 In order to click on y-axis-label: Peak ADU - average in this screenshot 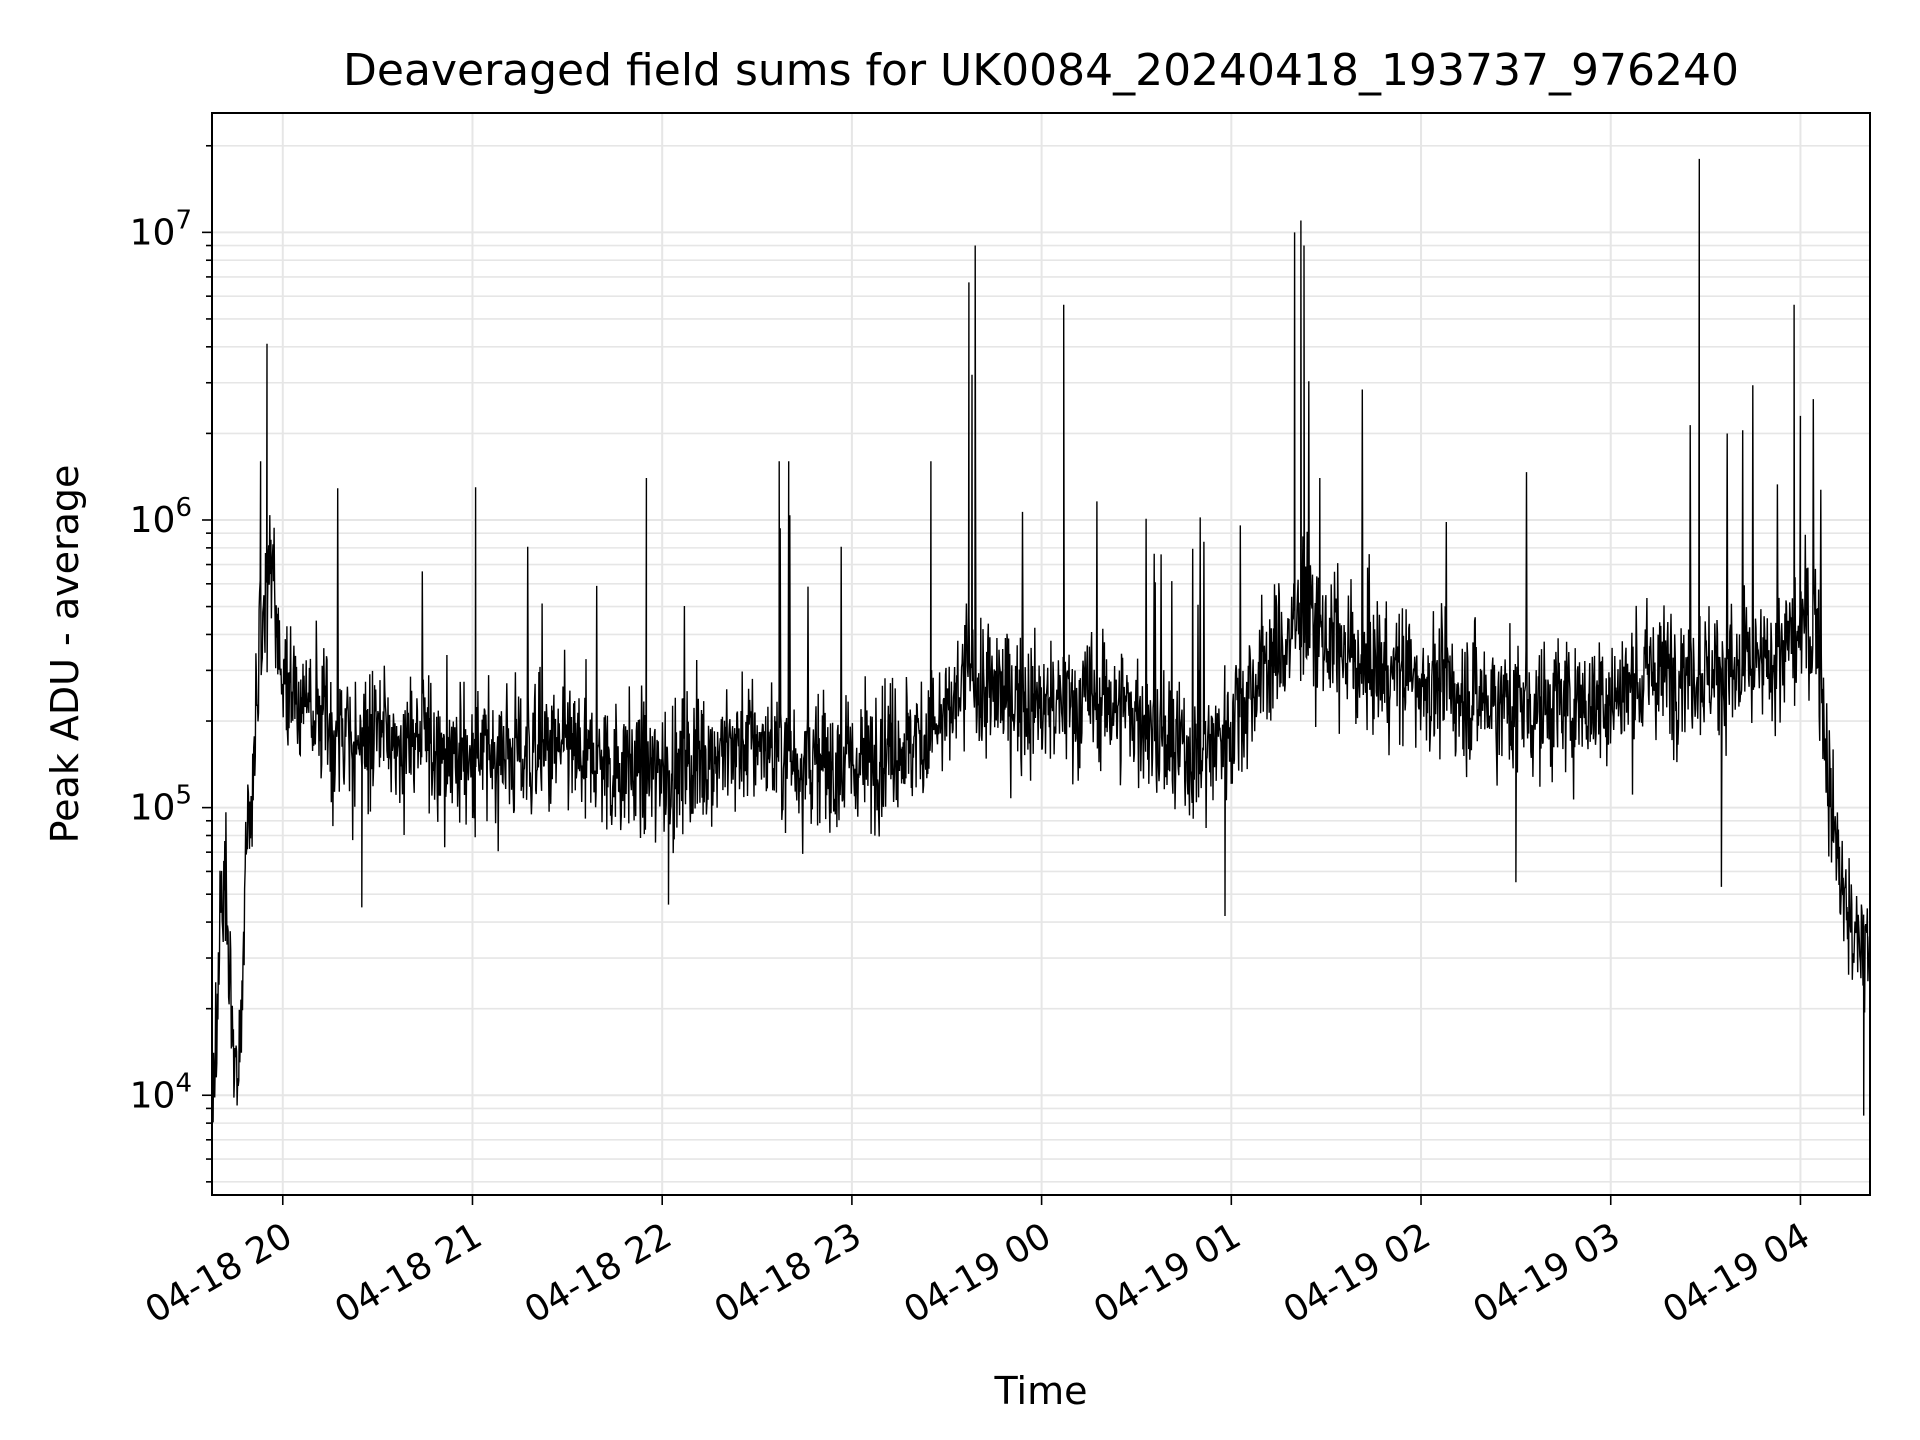, I will do `click(65, 654)`.